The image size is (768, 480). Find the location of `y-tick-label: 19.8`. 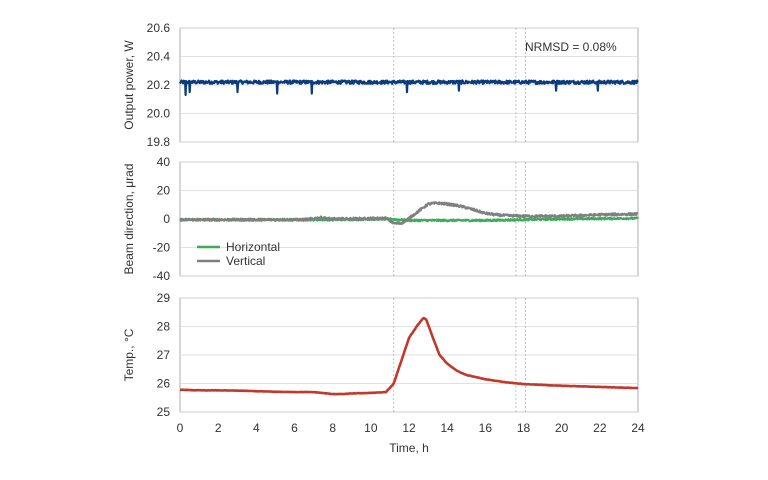

y-tick-label: 19.8 is located at coordinates (159, 142).